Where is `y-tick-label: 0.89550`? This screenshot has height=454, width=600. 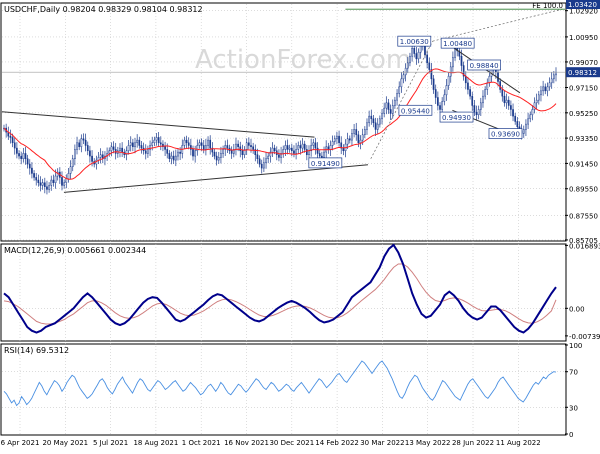
y-tick-label: 0.89550 is located at coordinates (583, 190).